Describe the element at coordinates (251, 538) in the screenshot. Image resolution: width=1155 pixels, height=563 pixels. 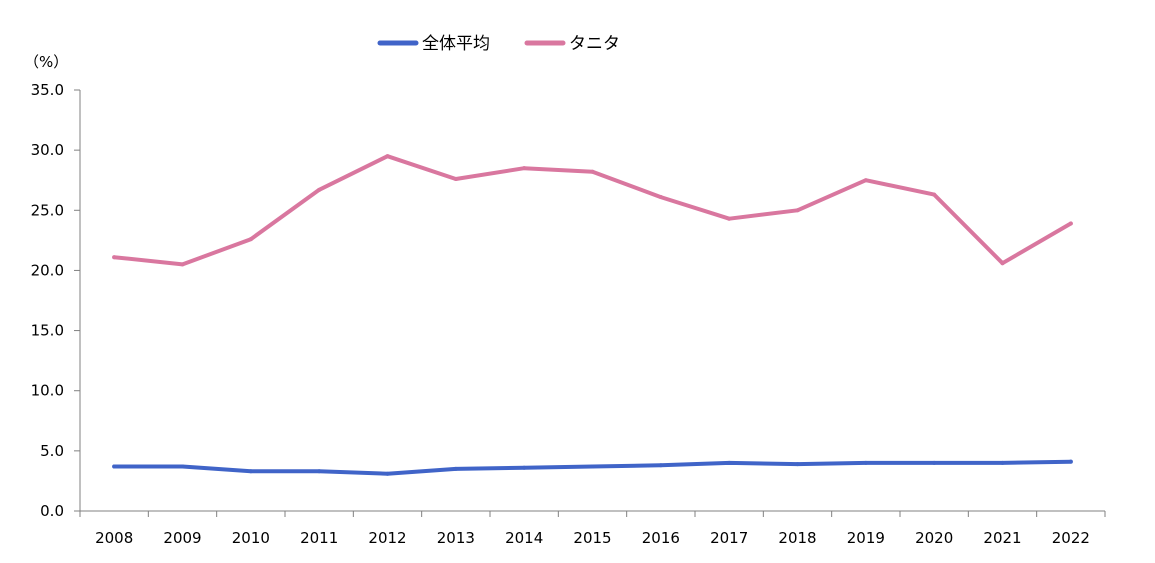
I see `x-tick-label: 2010` at that location.